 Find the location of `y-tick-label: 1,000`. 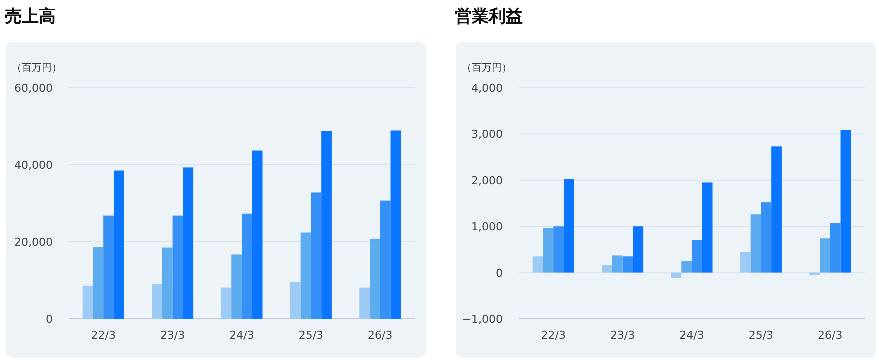

y-tick-label: 1,000 is located at coordinates (487, 227).